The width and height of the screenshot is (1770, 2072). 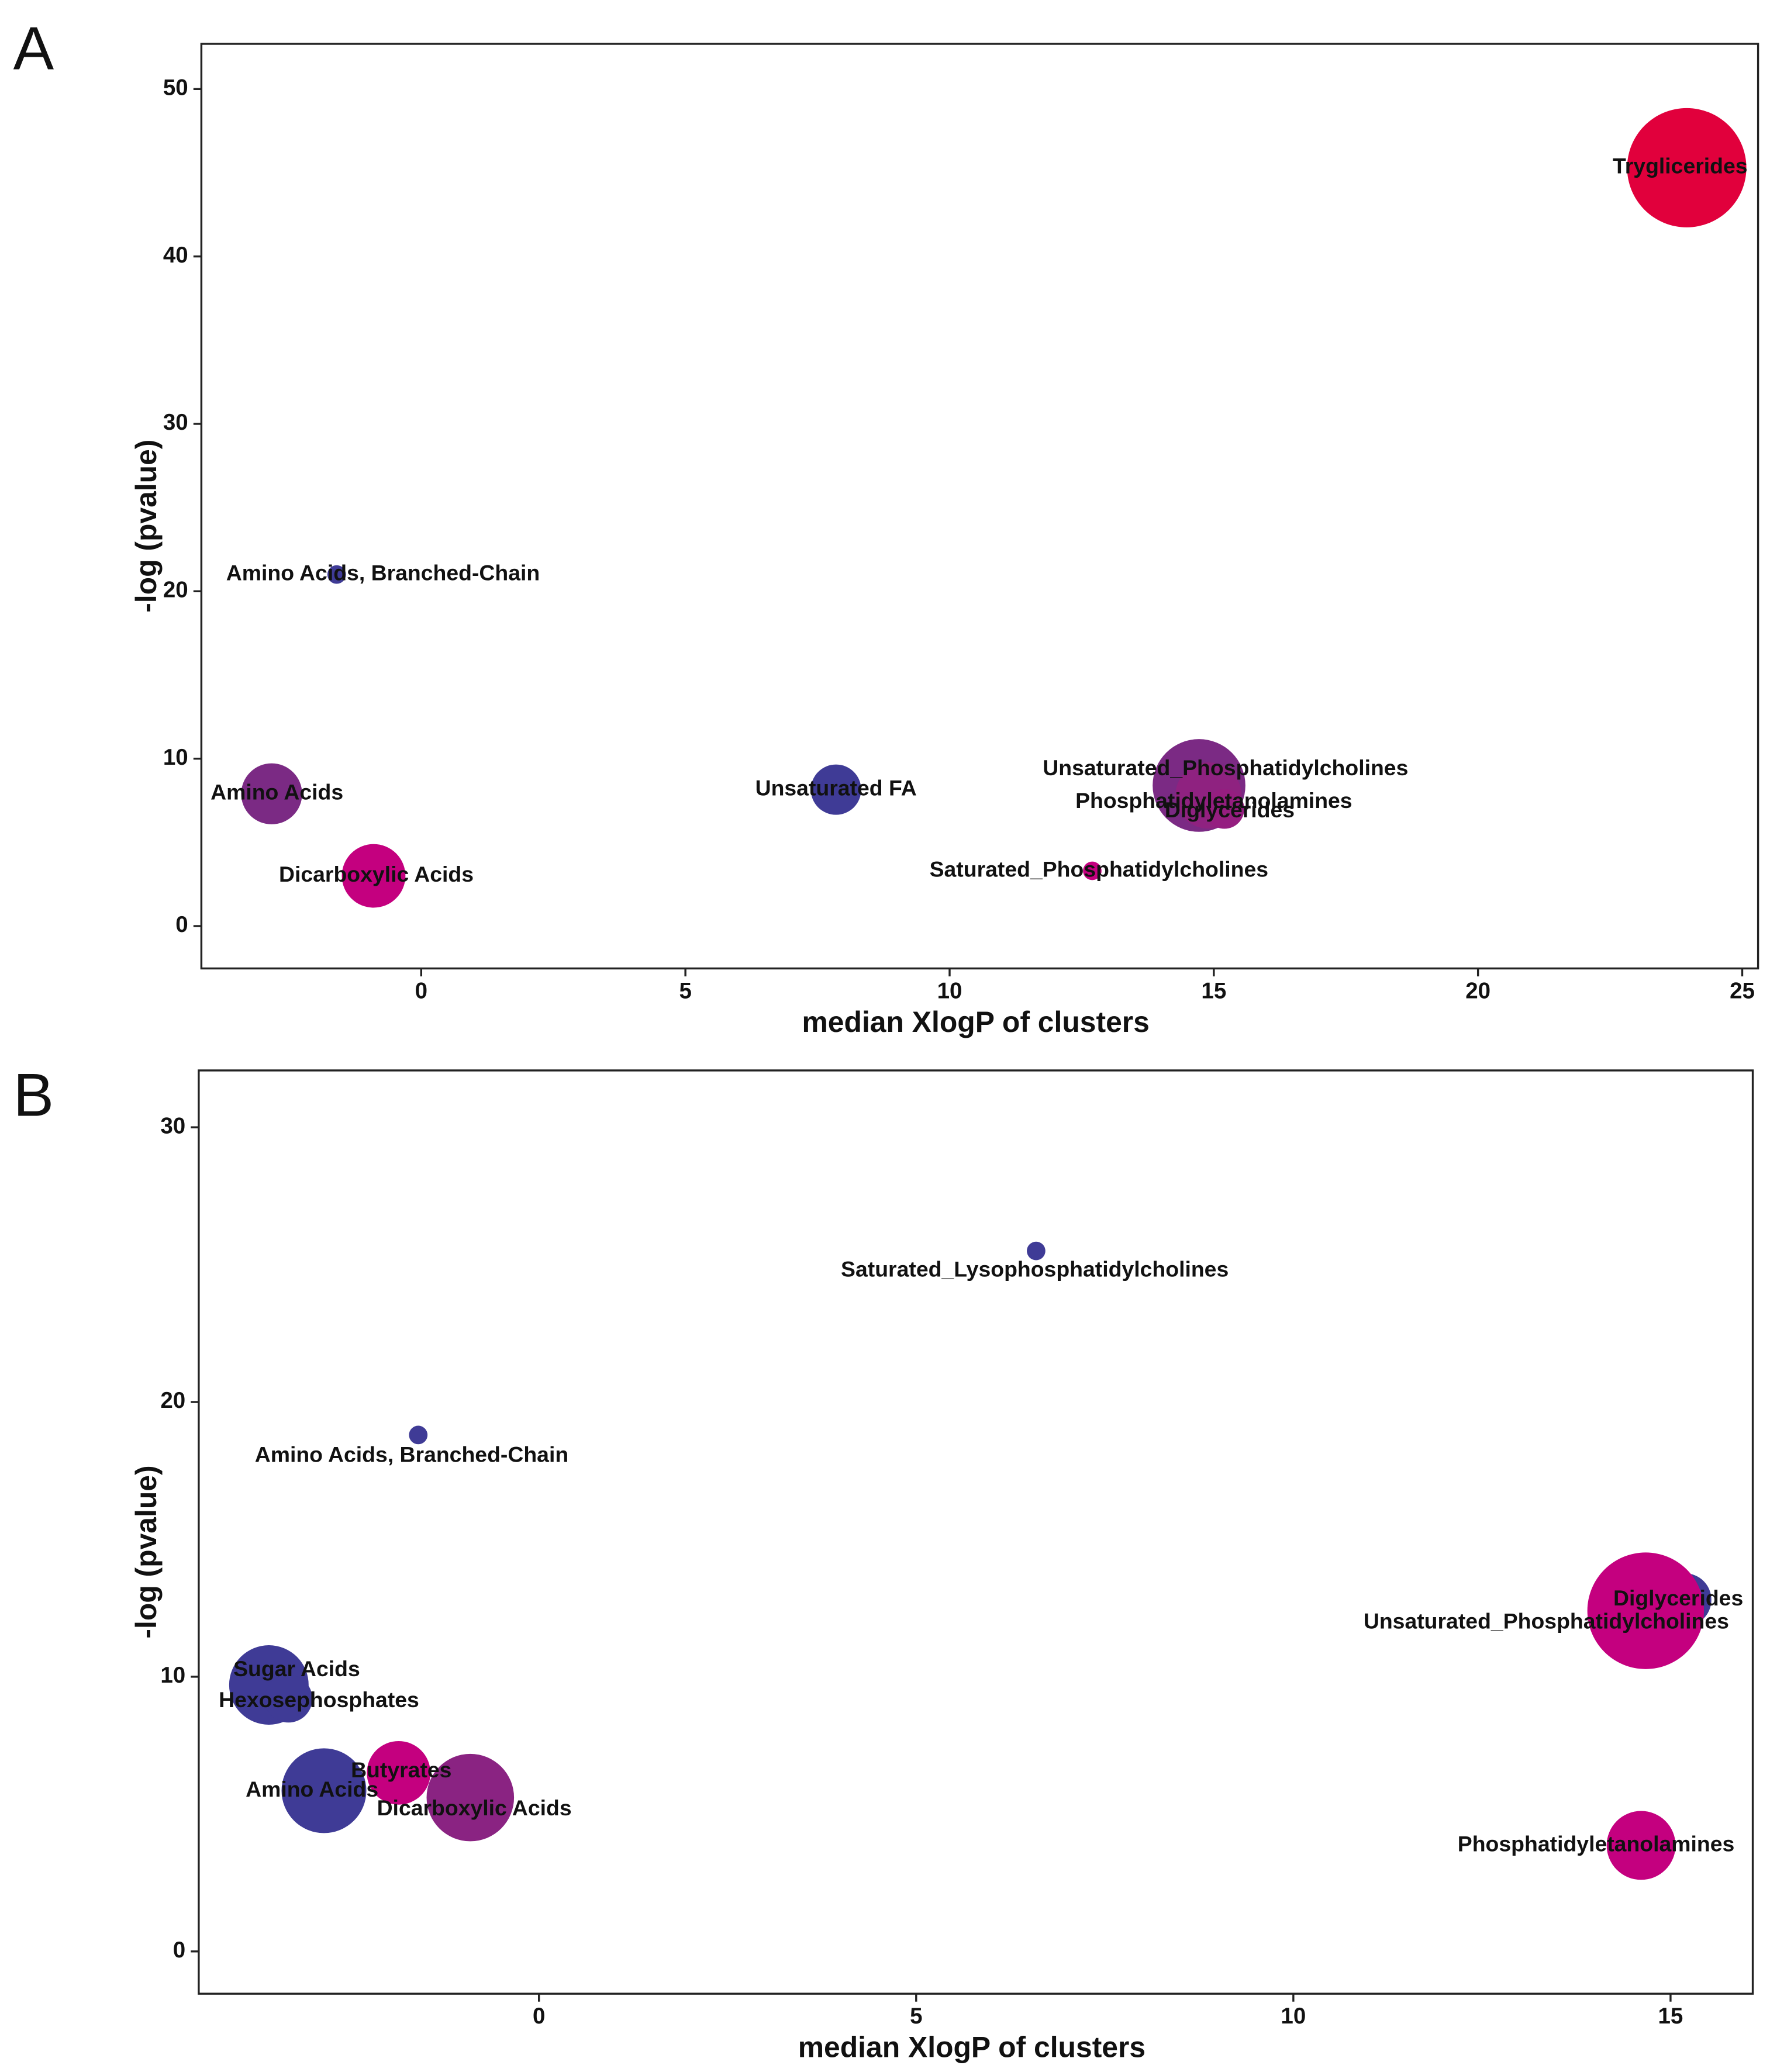 What do you see at coordinates (1035, 1268) in the screenshot?
I see `point-label: Saturated_Lysophosphatidylcholines` at bounding box center [1035, 1268].